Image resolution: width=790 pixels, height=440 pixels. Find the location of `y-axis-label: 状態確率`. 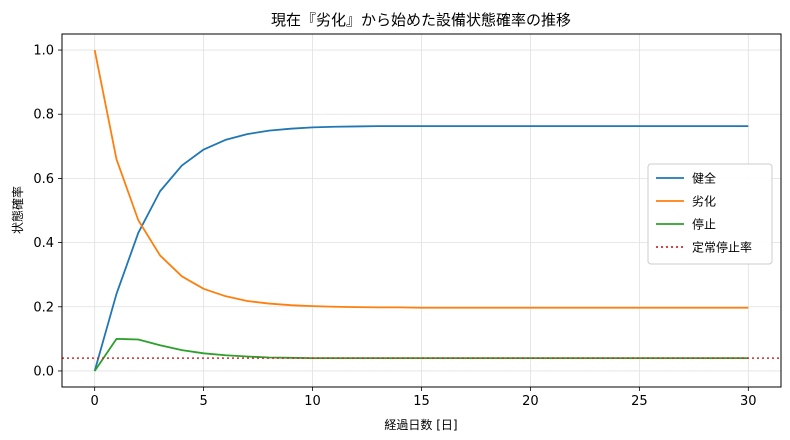

y-axis-label: 状態確率 is located at coordinates (17, 210).